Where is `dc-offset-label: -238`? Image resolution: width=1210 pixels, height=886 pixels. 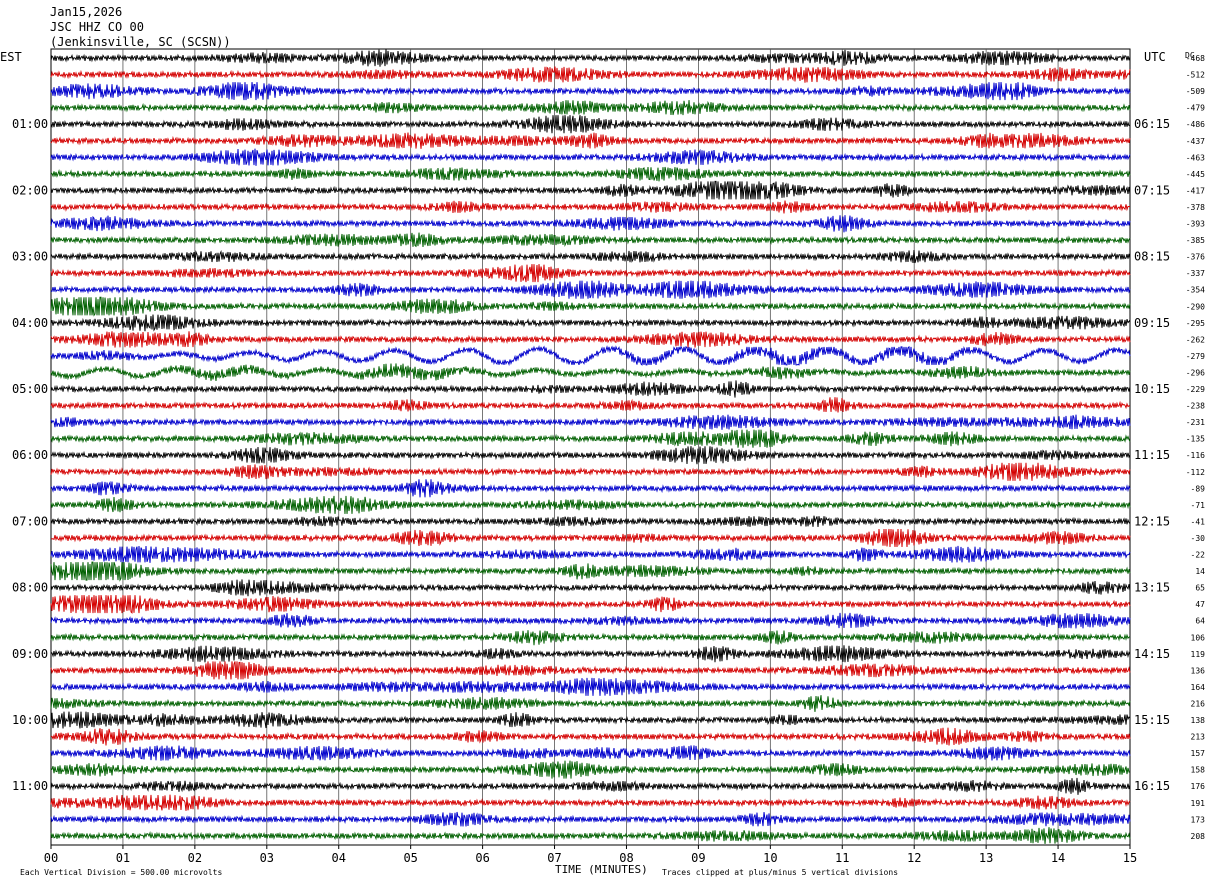
dc-offset-label: -238 is located at coordinates (1195, 406).